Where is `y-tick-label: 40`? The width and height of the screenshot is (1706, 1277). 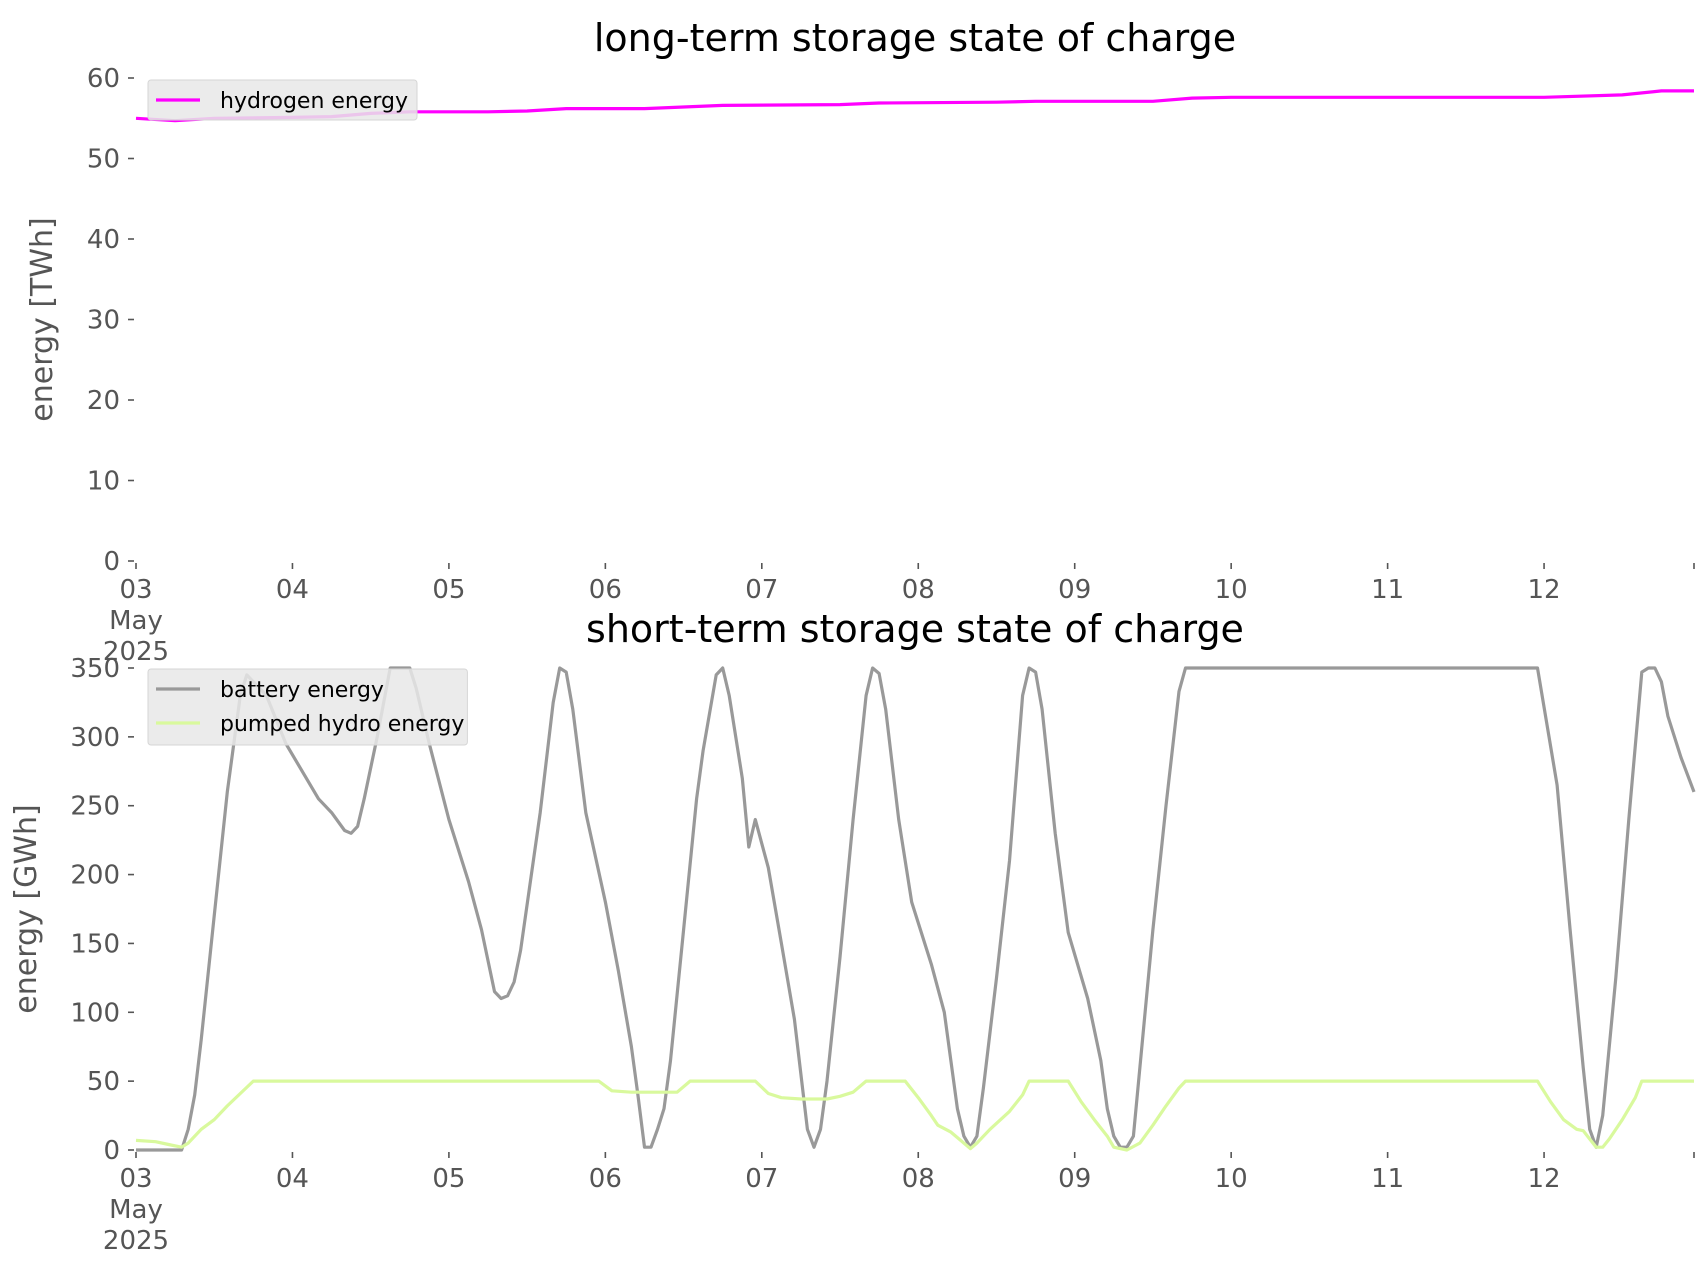 y-tick-label: 40 is located at coordinates (103, 240).